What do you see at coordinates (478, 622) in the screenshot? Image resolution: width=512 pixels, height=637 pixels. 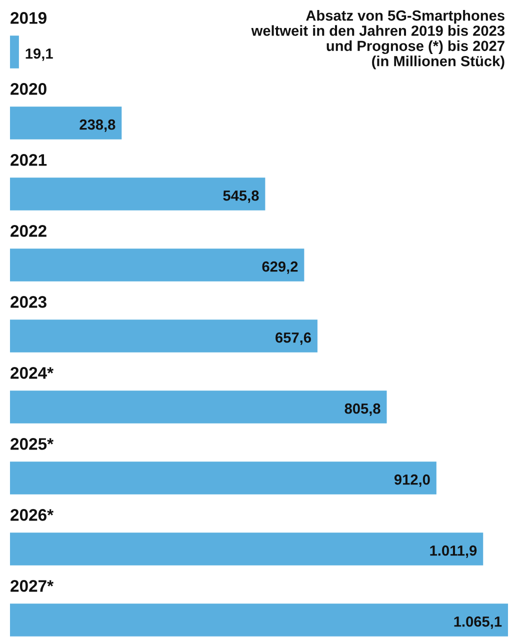 I see `data-label: 1.065,1` at bounding box center [478, 622].